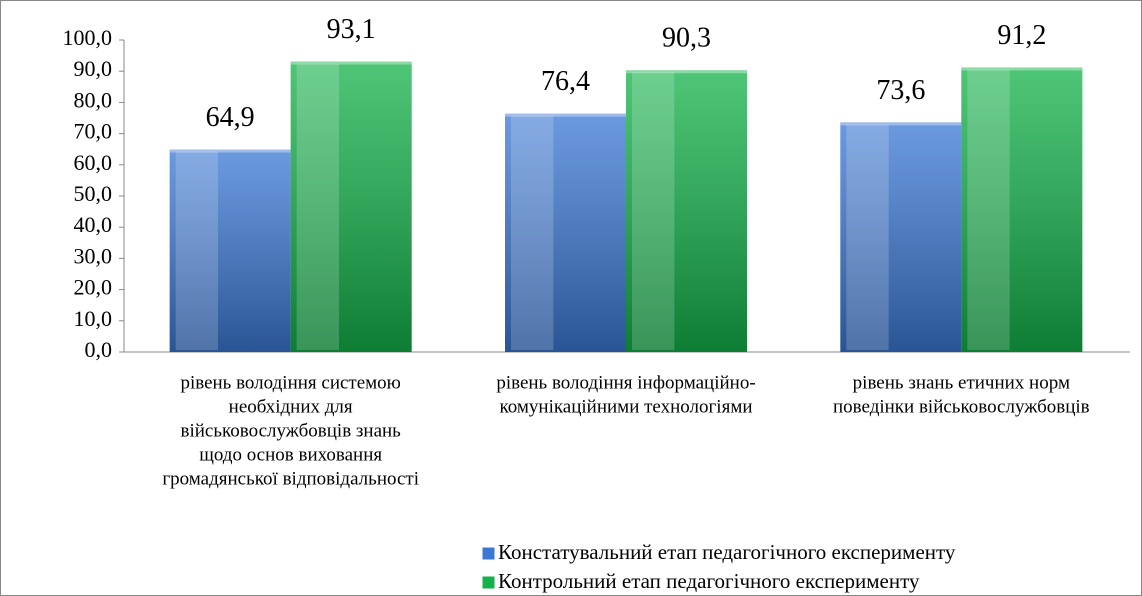  Describe the element at coordinates (93, 287) in the screenshot. I see `y-tick-label: 20,0` at that location.